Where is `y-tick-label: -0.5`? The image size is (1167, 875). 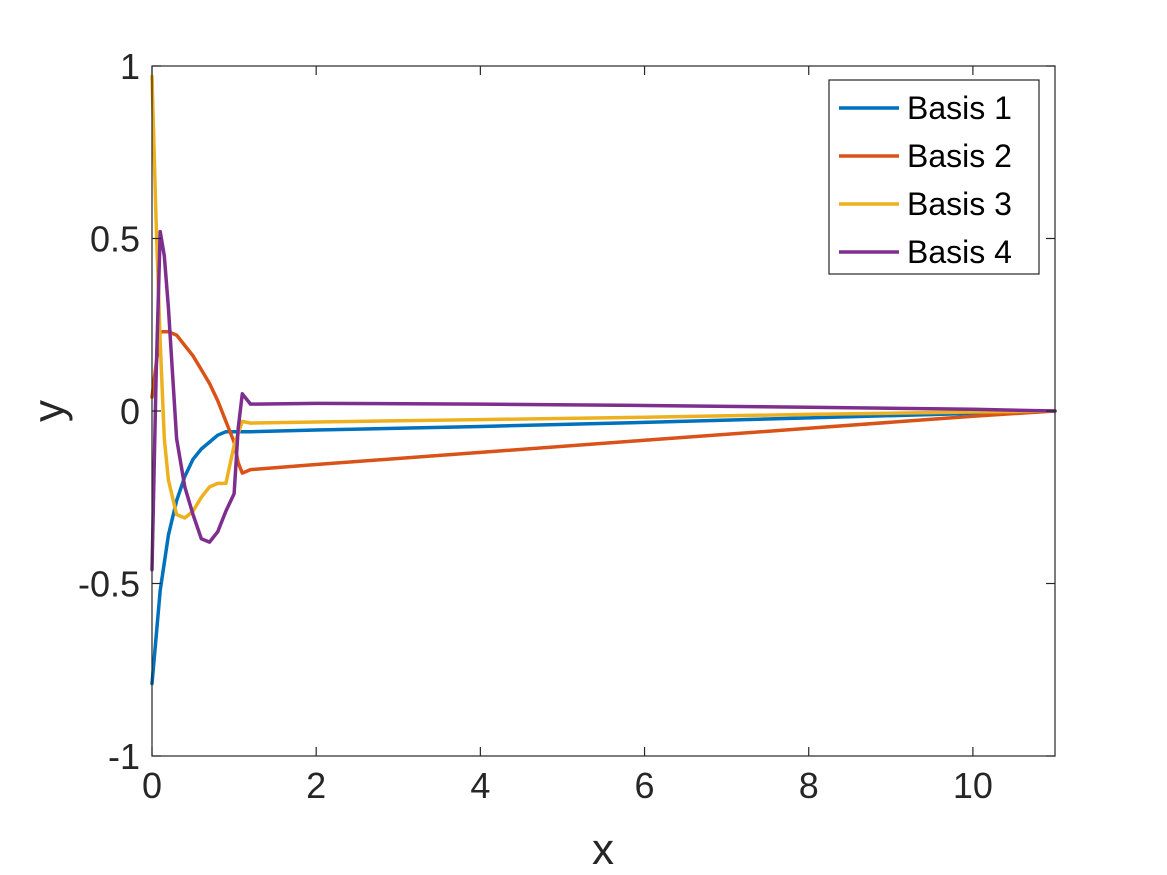
y-tick-label: -0.5 is located at coordinates (109, 584).